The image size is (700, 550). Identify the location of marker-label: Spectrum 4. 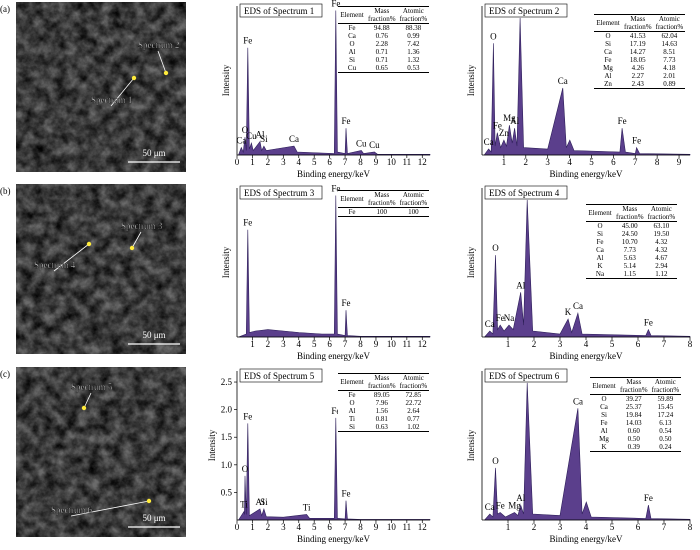
(55, 265).